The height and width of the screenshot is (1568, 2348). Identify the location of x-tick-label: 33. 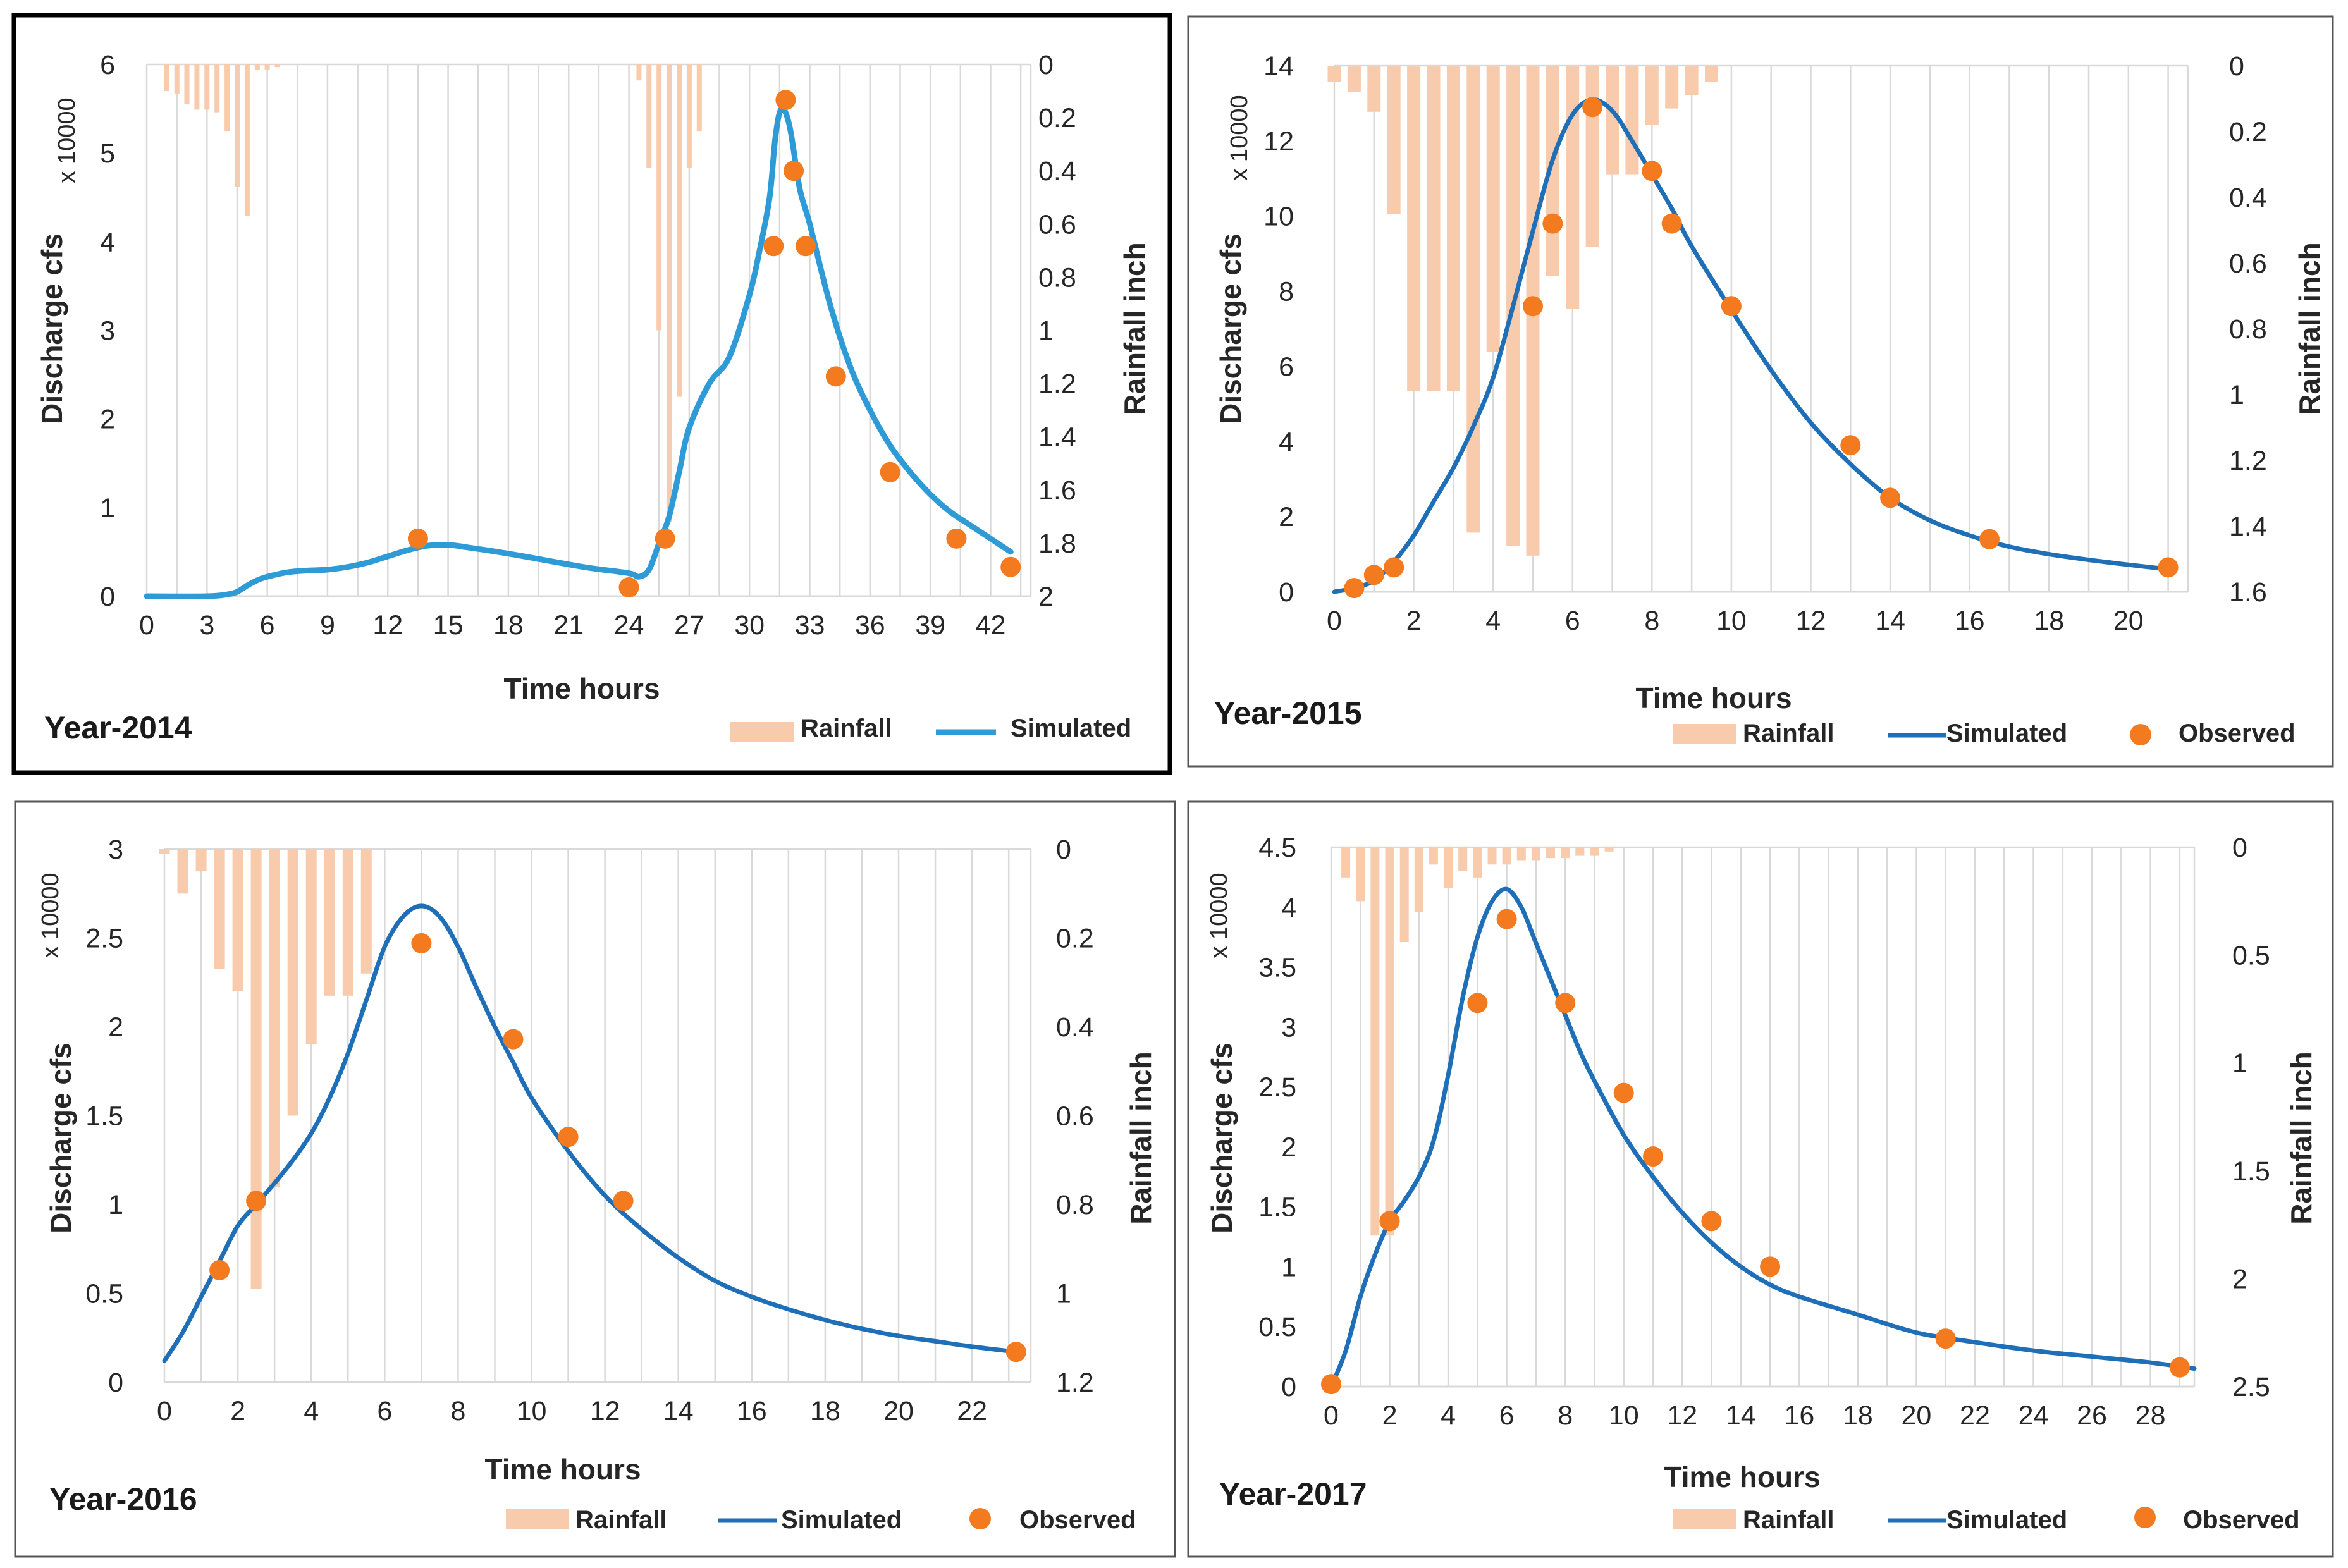
(810, 625).